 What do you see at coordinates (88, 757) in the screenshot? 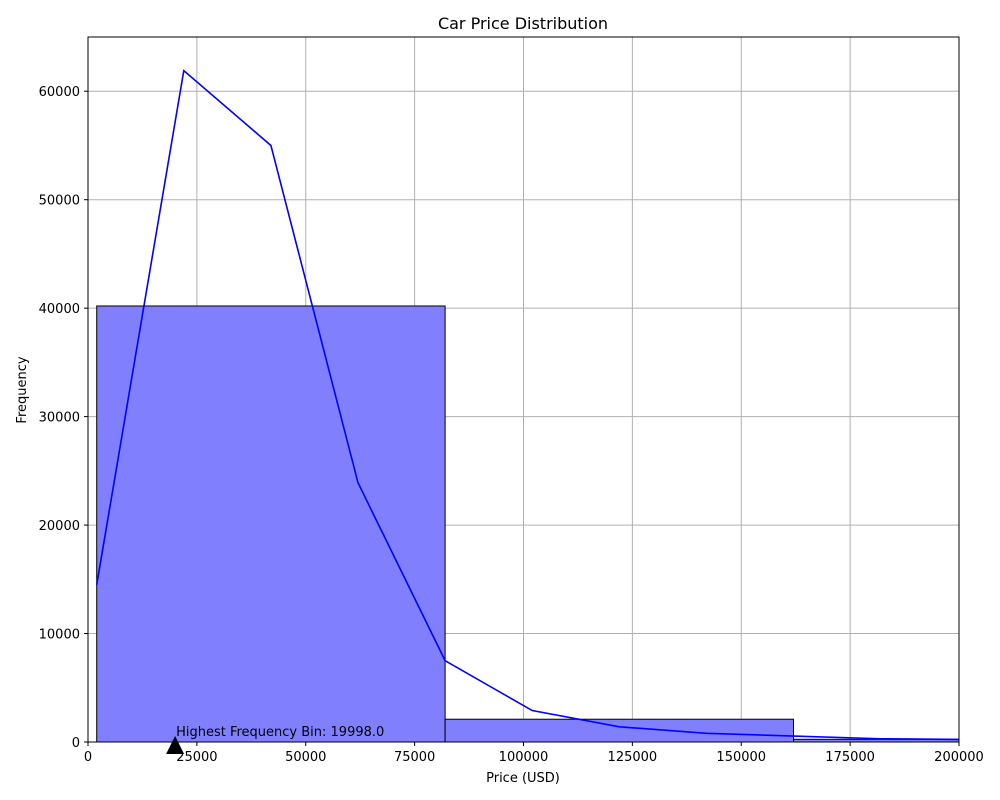
I see `x-tick-label: 0` at bounding box center [88, 757].